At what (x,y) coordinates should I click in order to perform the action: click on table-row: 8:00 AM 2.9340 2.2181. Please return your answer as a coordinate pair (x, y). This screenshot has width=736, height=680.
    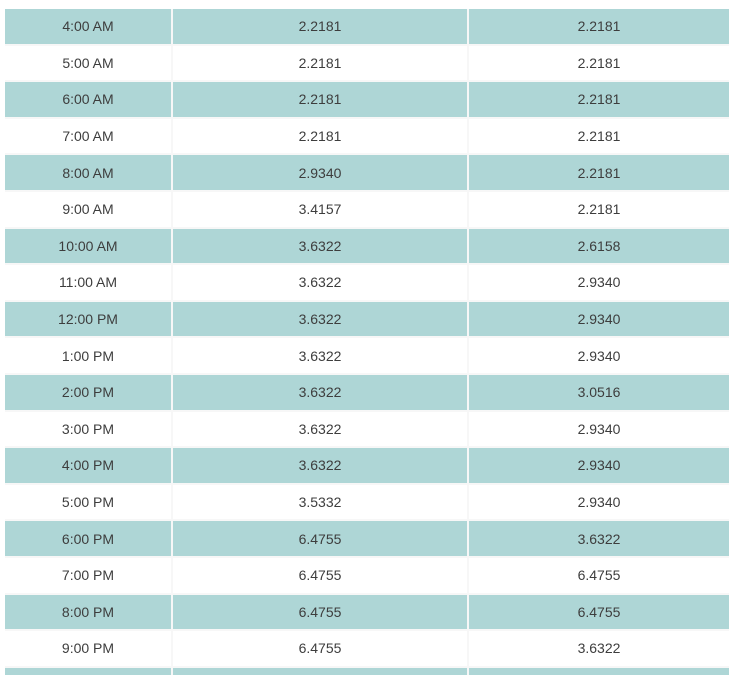
    Looking at the image, I should click on (367, 173).